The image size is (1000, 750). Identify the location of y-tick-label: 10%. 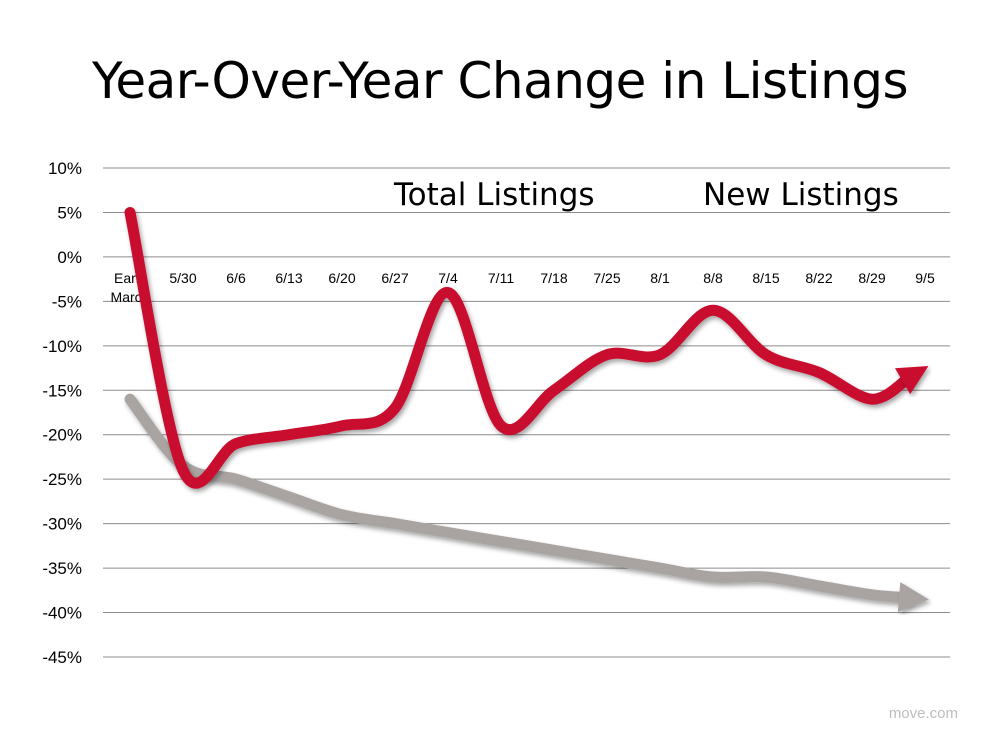
(65, 168).